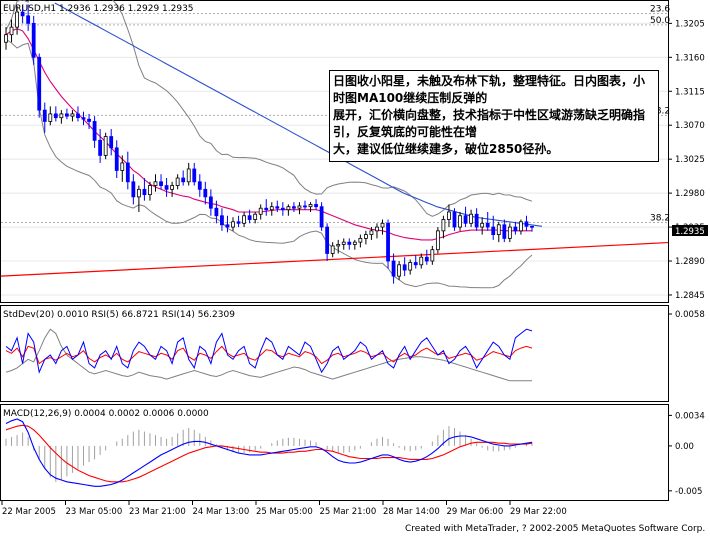 Image resolution: width=710 pixels, height=536 pixels. I want to click on time-tick-label: 28 Mar 14:00, so click(411, 512).